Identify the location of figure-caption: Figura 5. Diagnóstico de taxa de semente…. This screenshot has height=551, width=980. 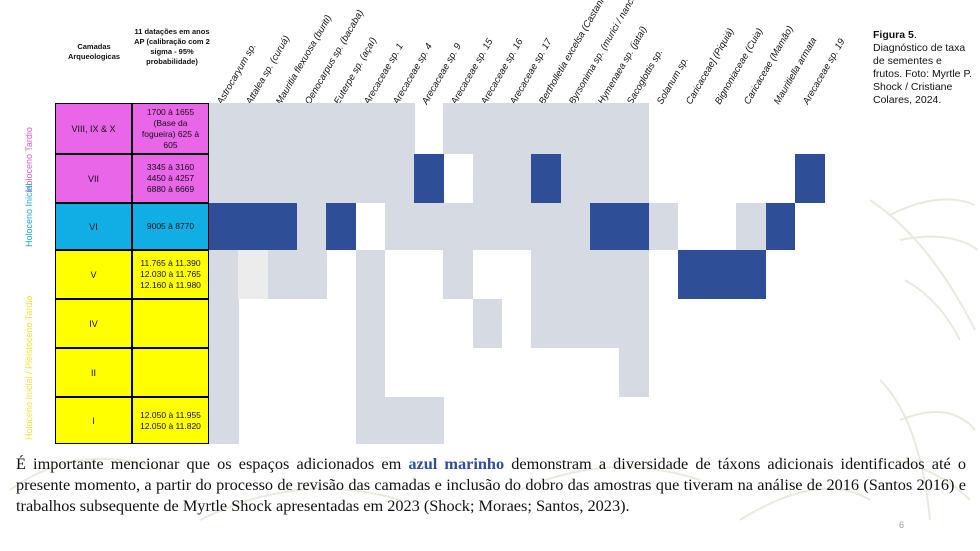
(923, 68).